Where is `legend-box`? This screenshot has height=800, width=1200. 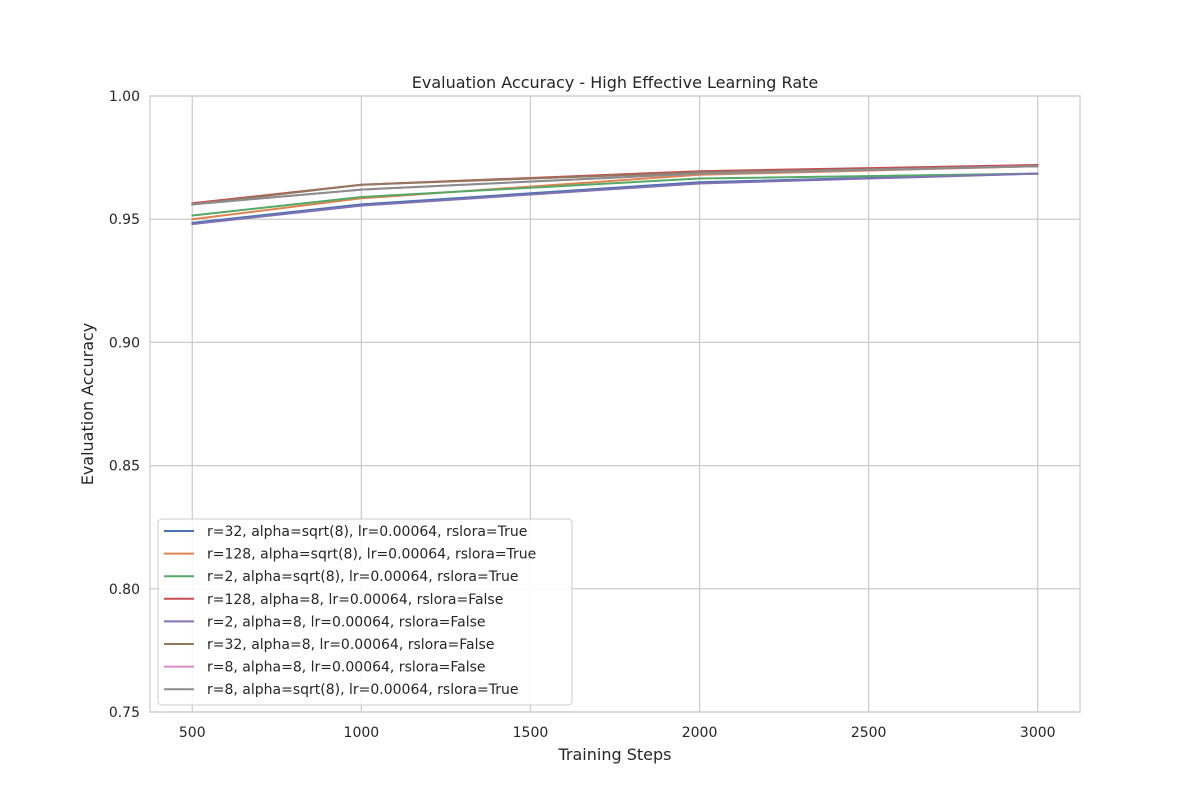 legend-box is located at coordinates (365, 612).